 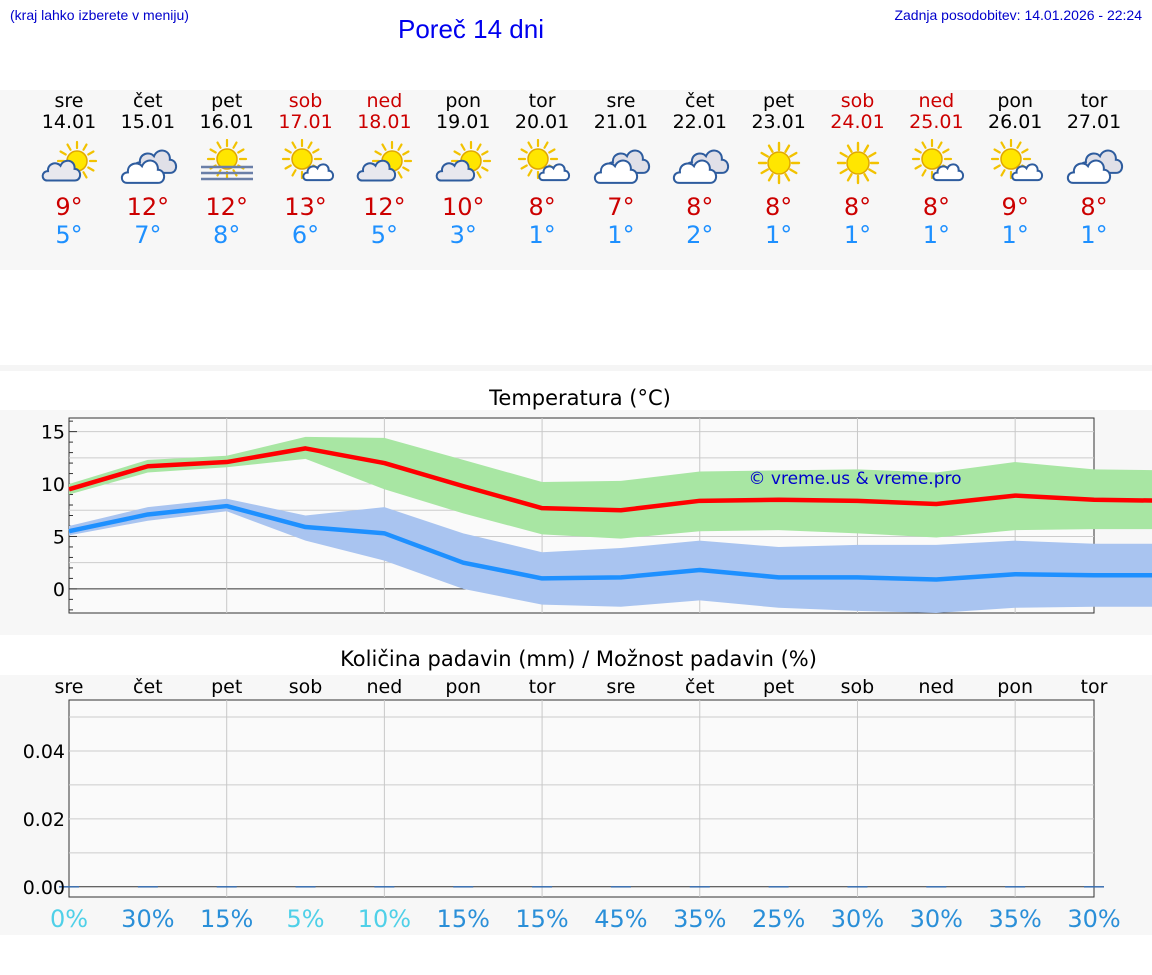 I want to click on sunny-icon, so click(x=778, y=163).